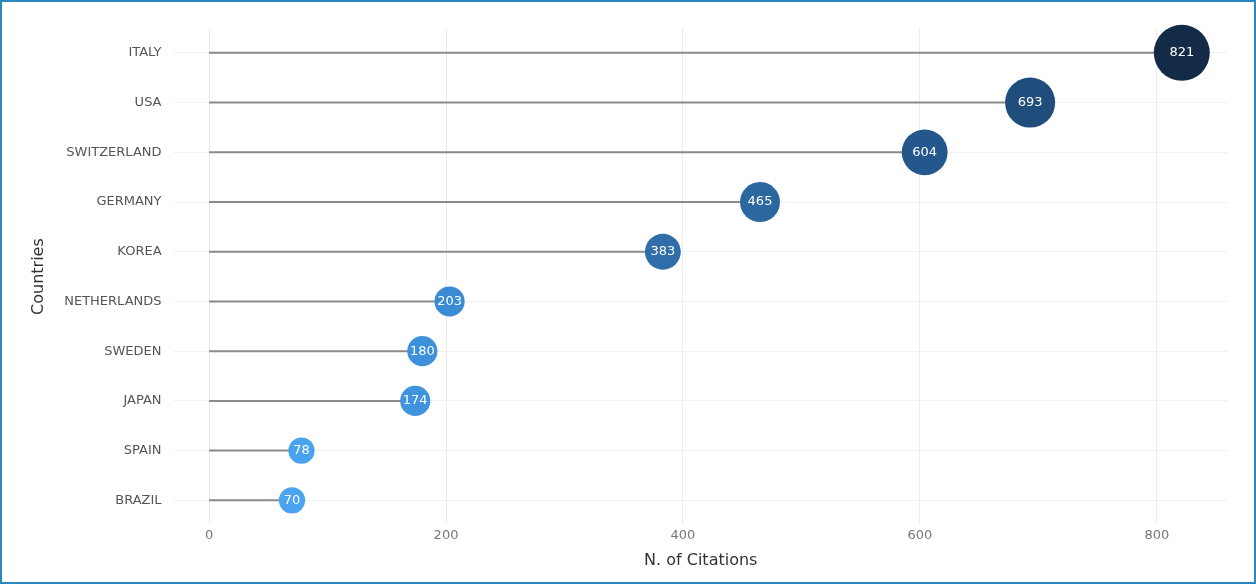 Image resolution: width=1256 pixels, height=584 pixels. Describe the element at coordinates (37, 276) in the screenshot. I see `y-axis-title: Countries` at that location.